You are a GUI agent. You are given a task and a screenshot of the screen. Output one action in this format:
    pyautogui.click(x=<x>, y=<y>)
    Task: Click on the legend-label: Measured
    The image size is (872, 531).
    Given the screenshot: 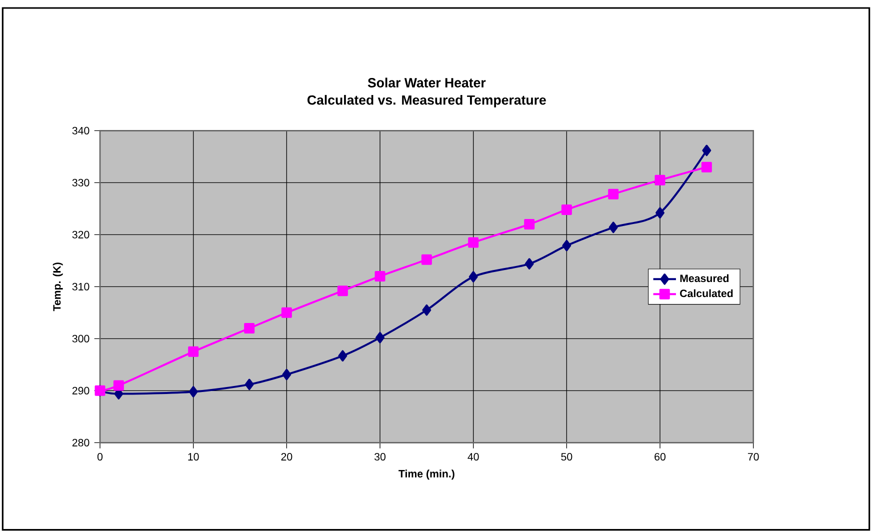 What is the action you would take?
    pyautogui.click(x=704, y=278)
    